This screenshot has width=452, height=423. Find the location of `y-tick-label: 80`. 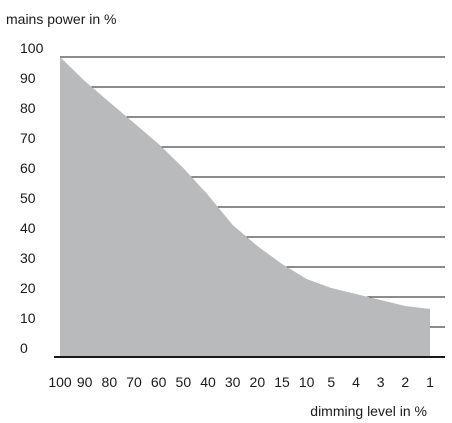

y-tick-label: 80 is located at coordinates (28, 108).